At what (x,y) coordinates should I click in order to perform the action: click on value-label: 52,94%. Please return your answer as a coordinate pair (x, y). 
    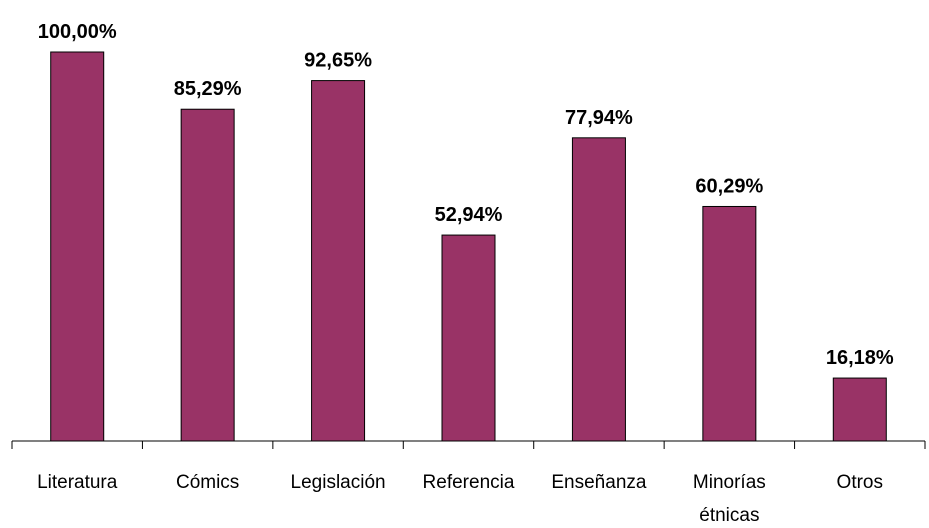
    Looking at the image, I should click on (469, 215).